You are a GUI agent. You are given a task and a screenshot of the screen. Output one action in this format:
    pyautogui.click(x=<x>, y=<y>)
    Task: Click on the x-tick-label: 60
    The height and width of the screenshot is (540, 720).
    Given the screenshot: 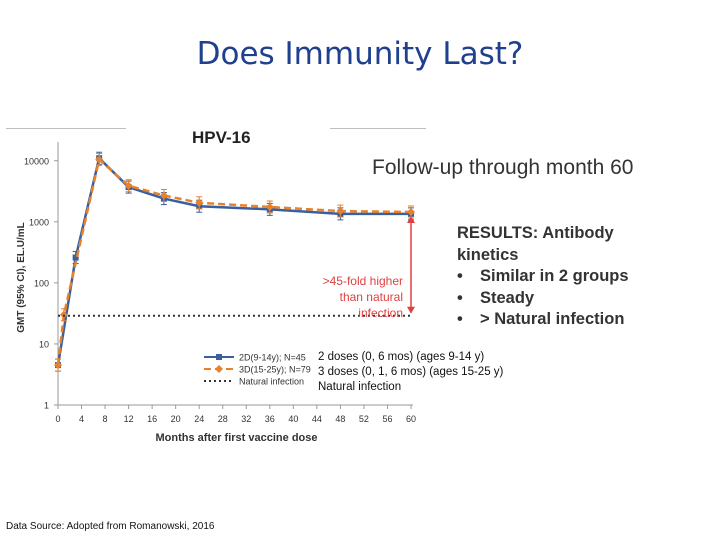 What is the action you would take?
    pyautogui.click(x=411, y=419)
    